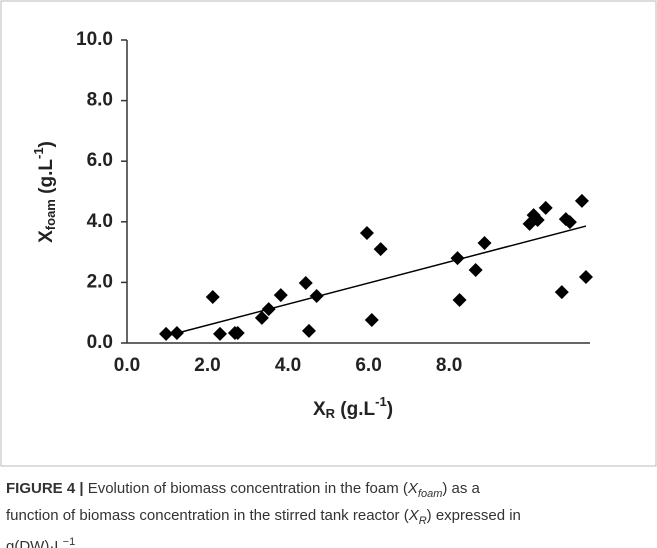 This screenshot has height=548, width=657. What do you see at coordinates (34, 543) in the screenshot?
I see `caption-text: g(DW)·L` at bounding box center [34, 543].